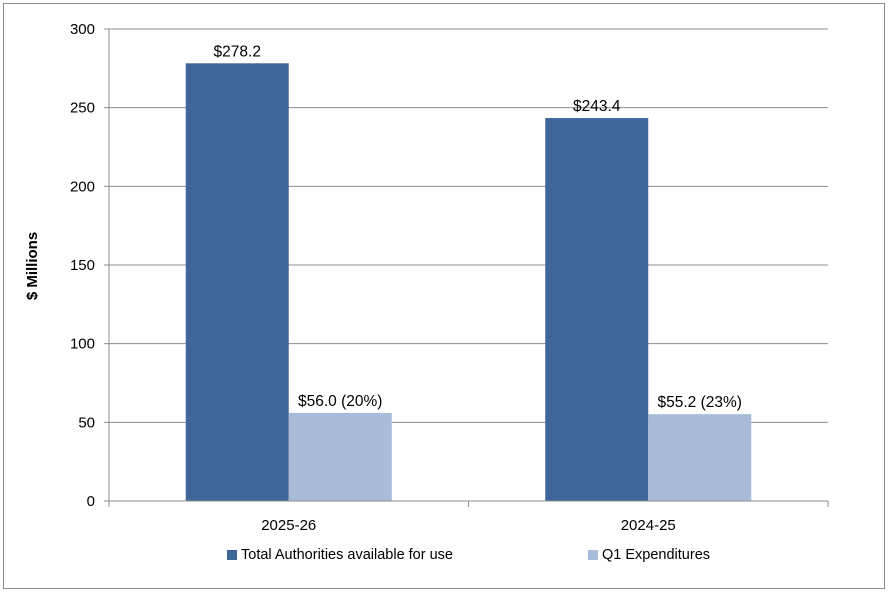 The width and height of the screenshot is (890, 594). Describe the element at coordinates (347, 555) in the screenshot. I see `legend-label: Total Authorities available for use` at that location.